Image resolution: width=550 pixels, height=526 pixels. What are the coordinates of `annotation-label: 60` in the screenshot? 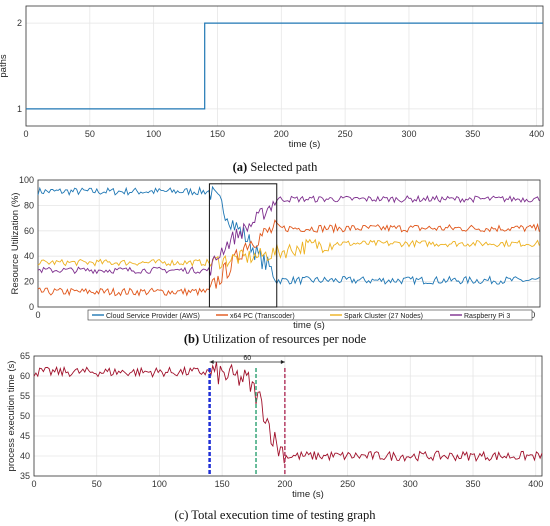 It's located at (247, 358).